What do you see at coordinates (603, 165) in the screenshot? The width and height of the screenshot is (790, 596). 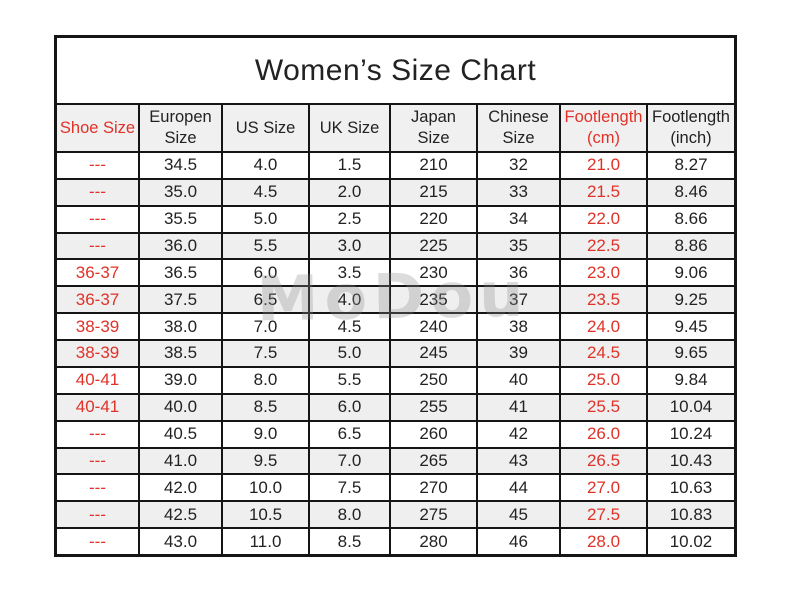 I see `table-cell: 21.0` at bounding box center [603, 165].